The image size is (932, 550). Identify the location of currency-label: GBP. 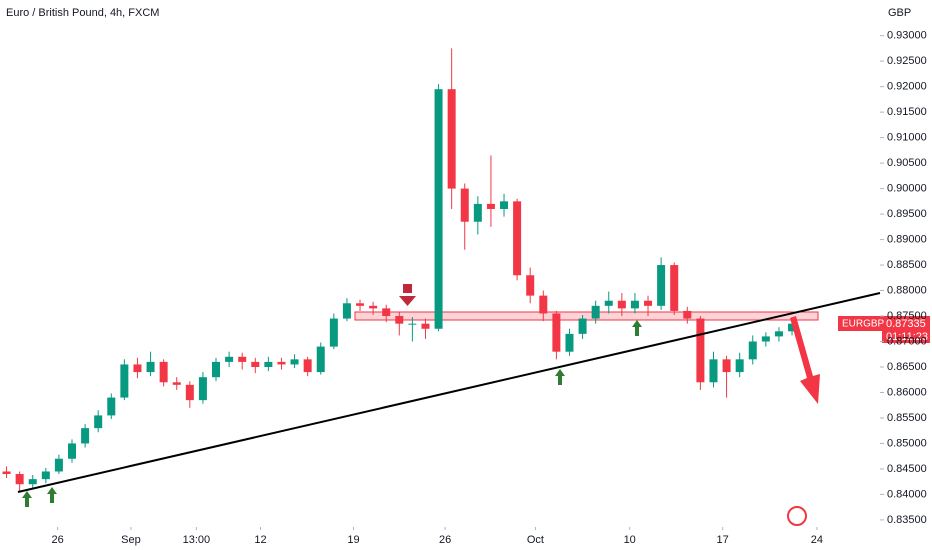
(899, 13).